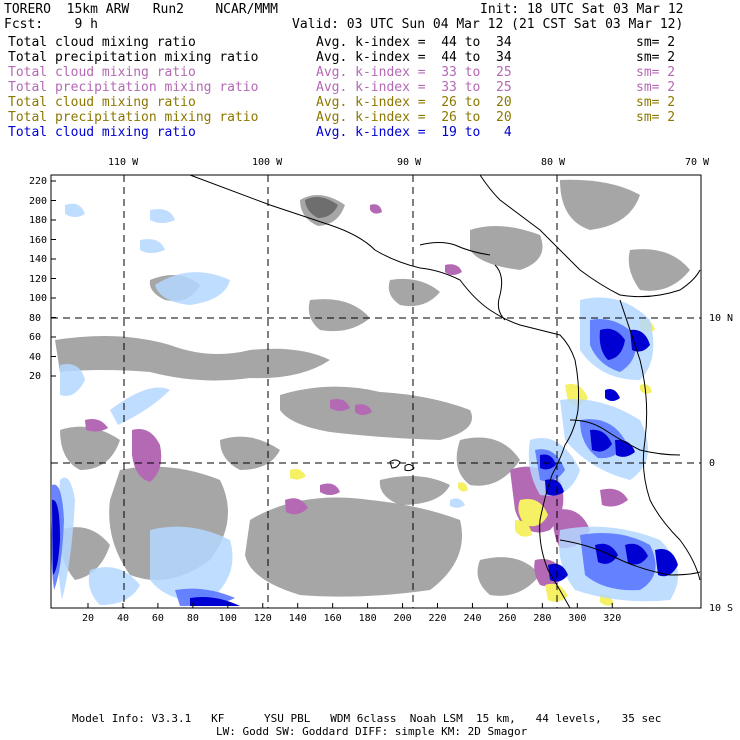 Image resolution: width=740 pixels, height=740 pixels. What do you see at coordinates (577, 618) in the screenshot?
I see `x-grid-label: 300` at bounding box center [577, 618].